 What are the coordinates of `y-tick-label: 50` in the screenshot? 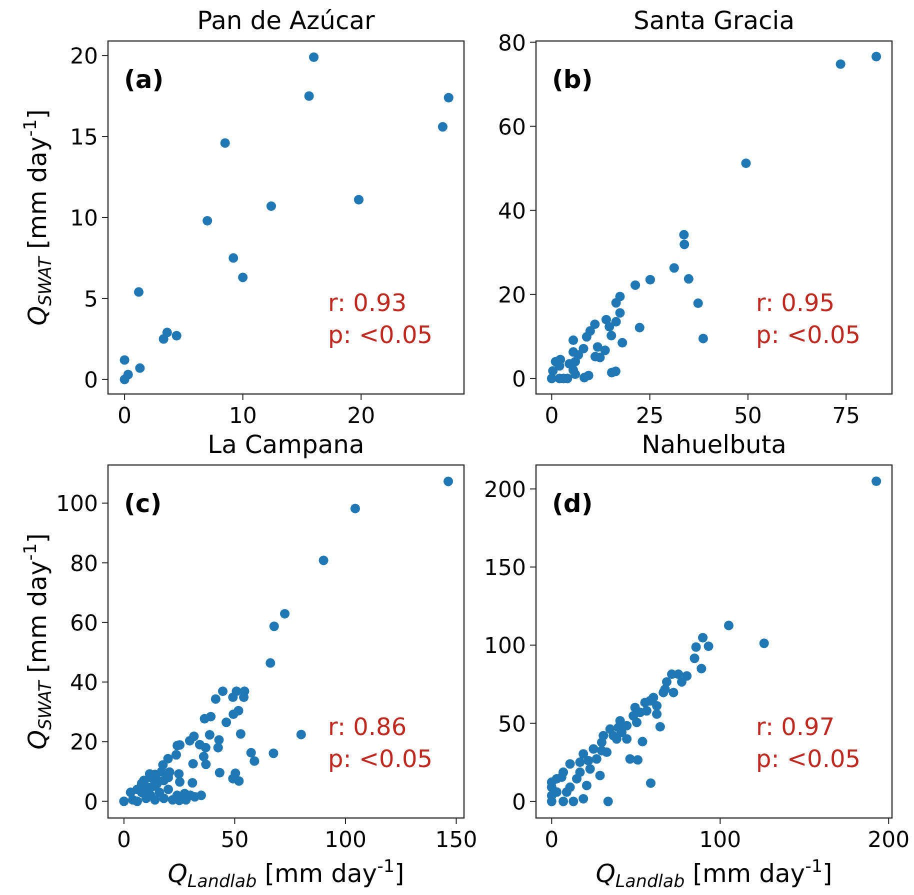 It's located at (512, 725).